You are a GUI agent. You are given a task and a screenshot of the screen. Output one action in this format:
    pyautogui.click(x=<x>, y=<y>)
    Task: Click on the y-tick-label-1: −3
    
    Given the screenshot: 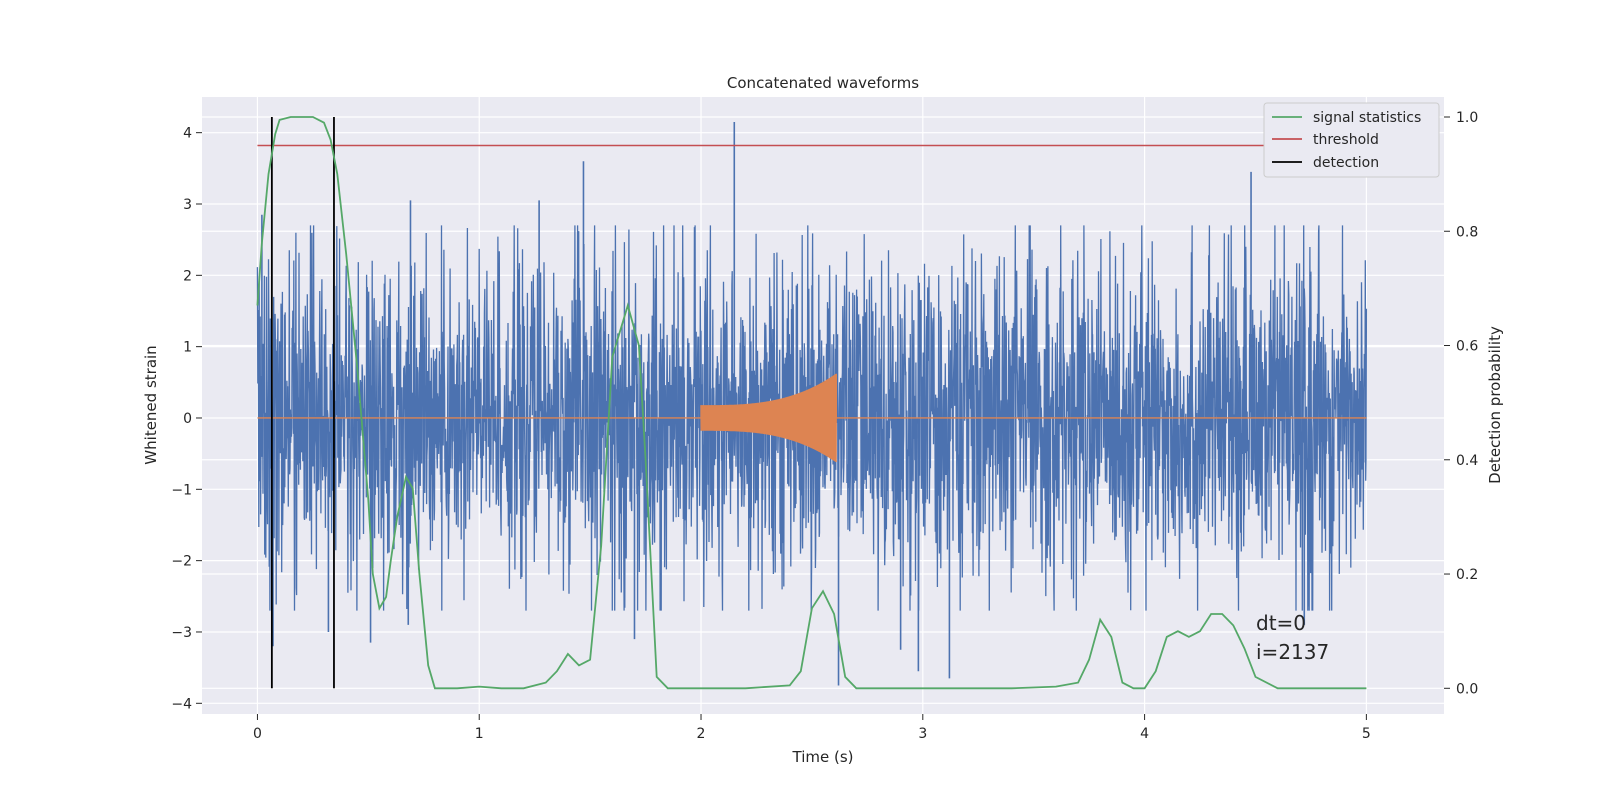 What is the action you would take?
    pyautogui.click(x=181, y=633)
    